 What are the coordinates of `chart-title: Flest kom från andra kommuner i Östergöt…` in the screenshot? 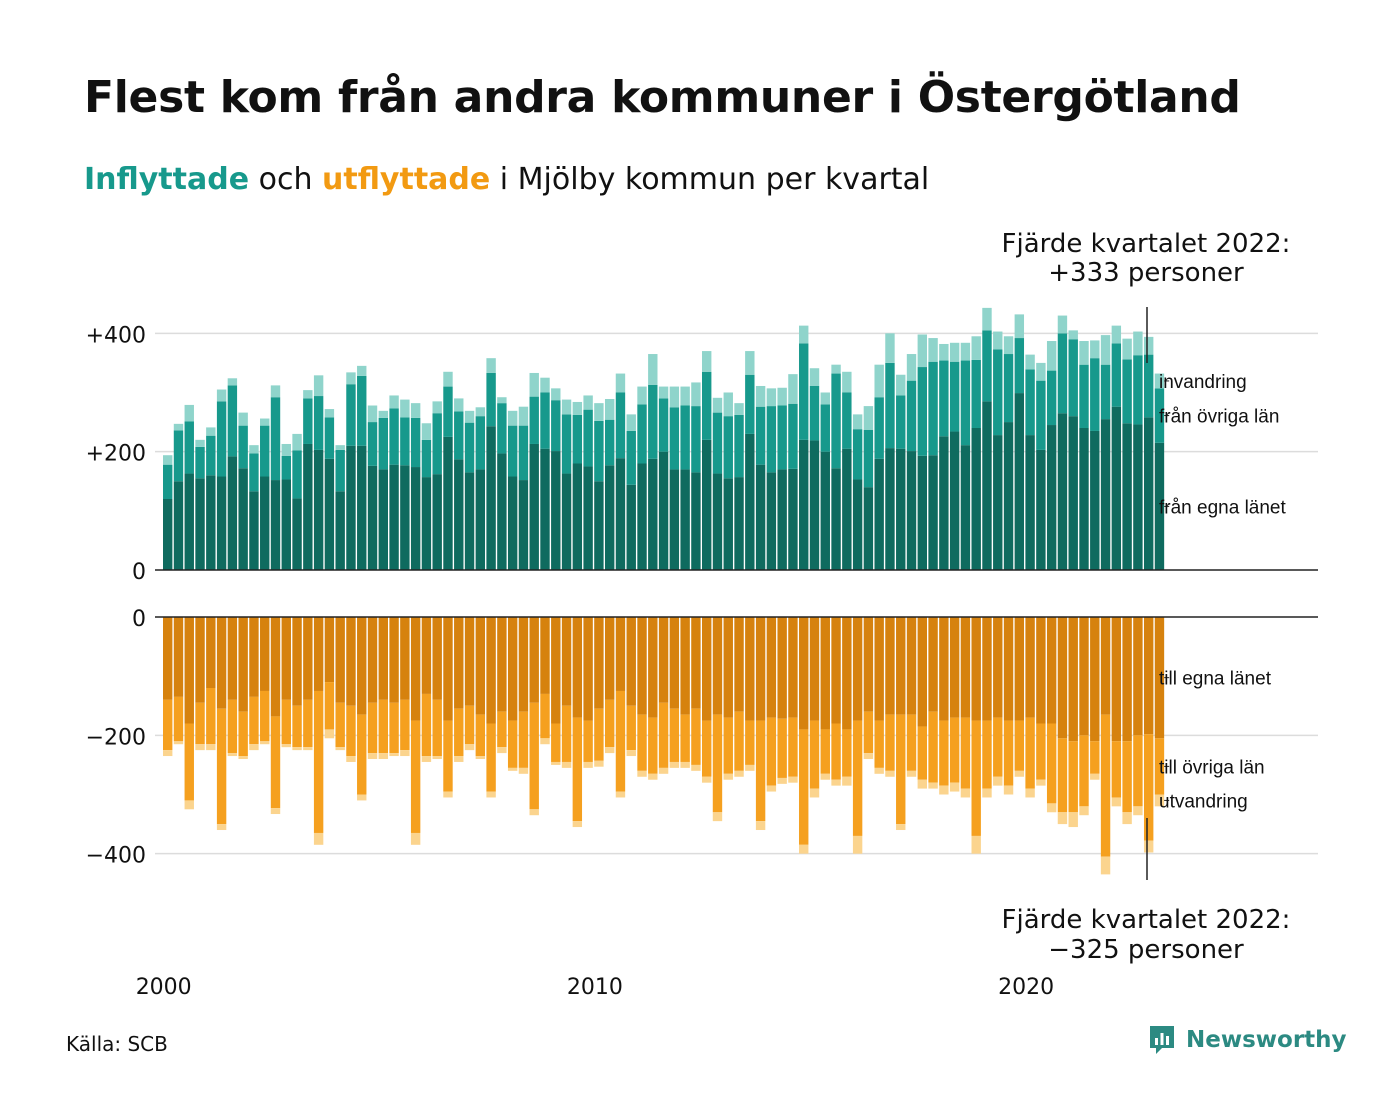 It's located at (662, 97).